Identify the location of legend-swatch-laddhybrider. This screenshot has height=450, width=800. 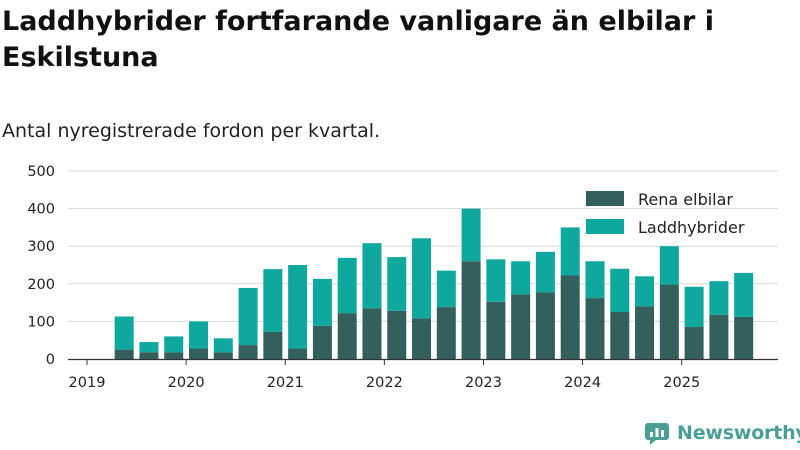
(605, 226).